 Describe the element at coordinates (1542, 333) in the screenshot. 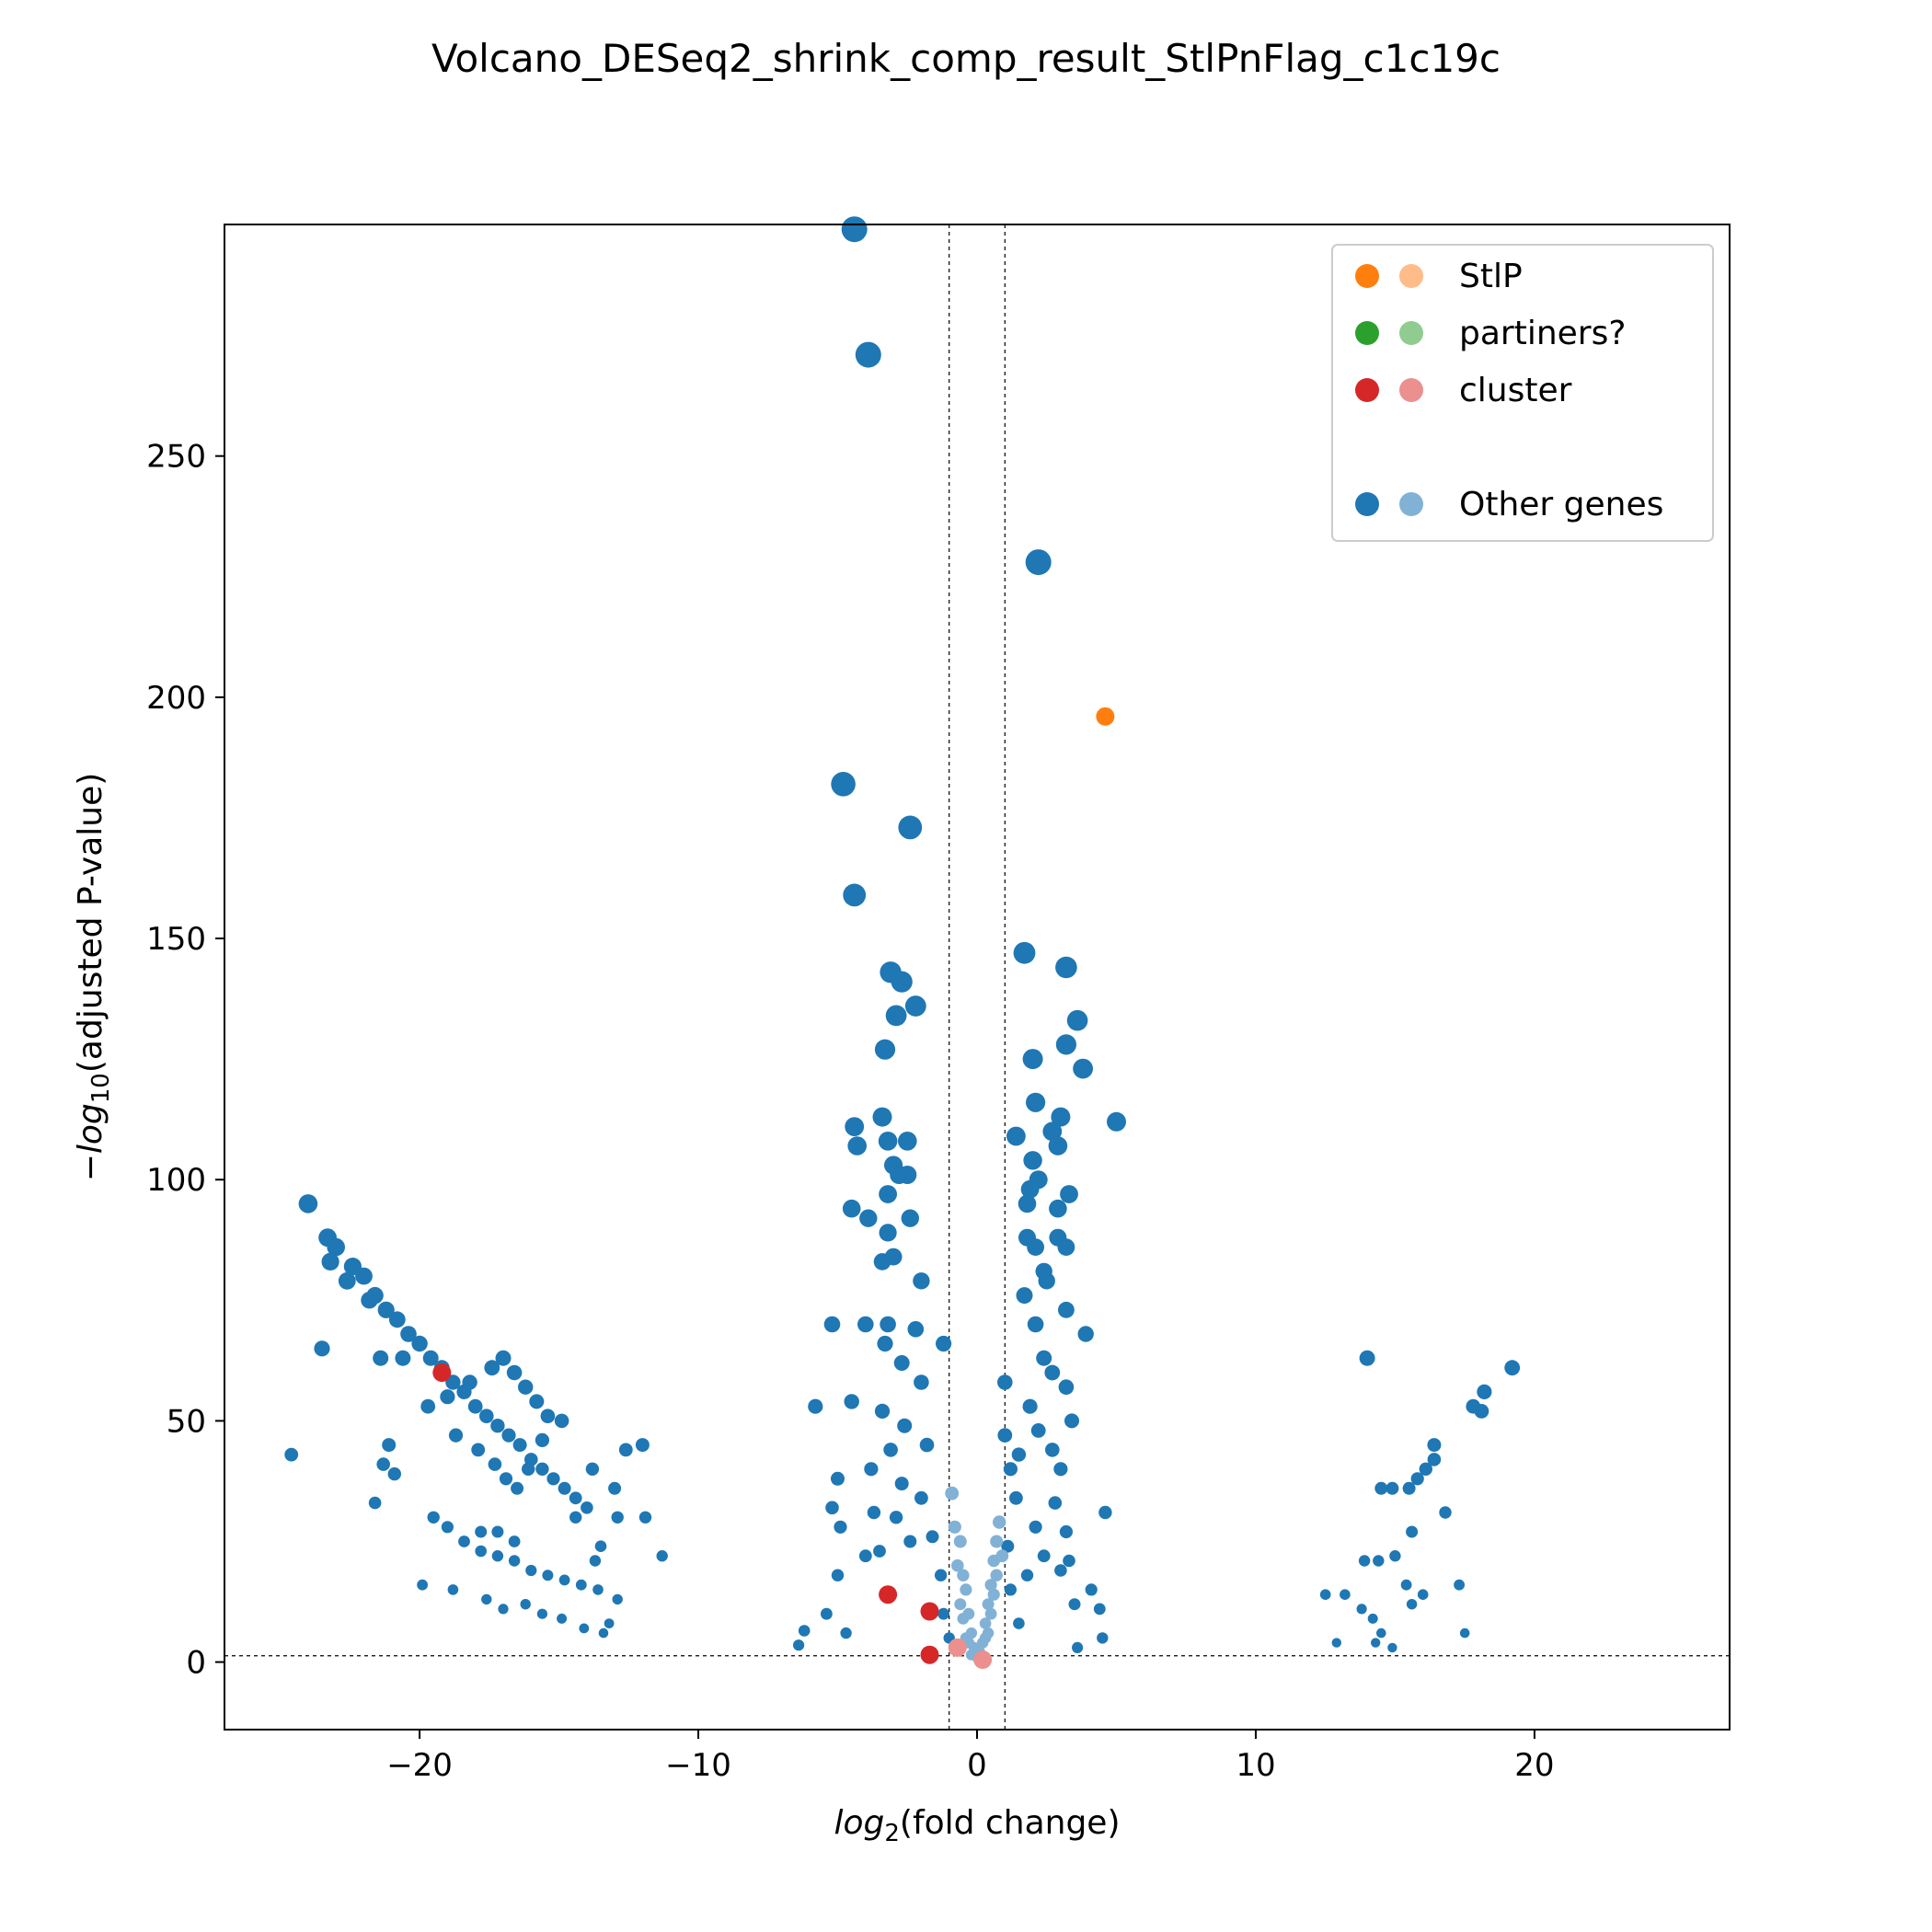

I see `legend-label: partiners?` at that location.